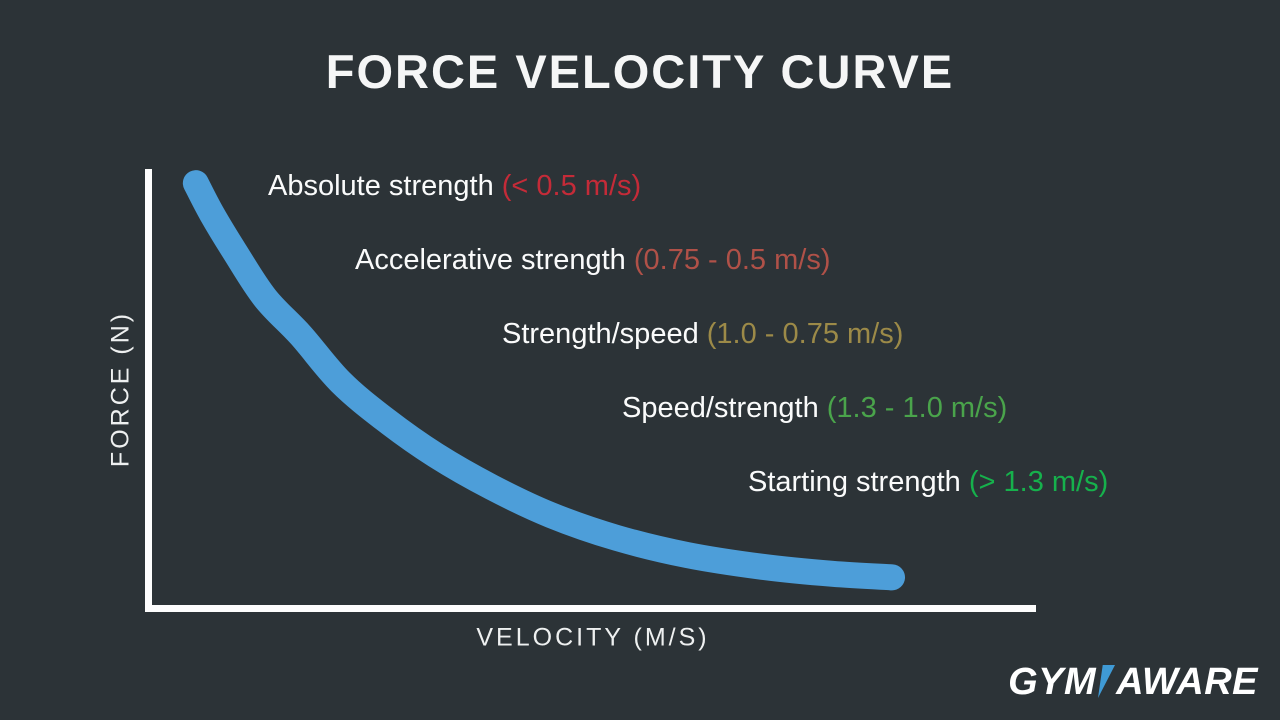 Image resolution: width=1280 pixels, height=720 pixels. What do you see at coordinates (490, 260) in the screenshot?
I see `zone-name: Accelerative strength` at bounding box center [490, 260].